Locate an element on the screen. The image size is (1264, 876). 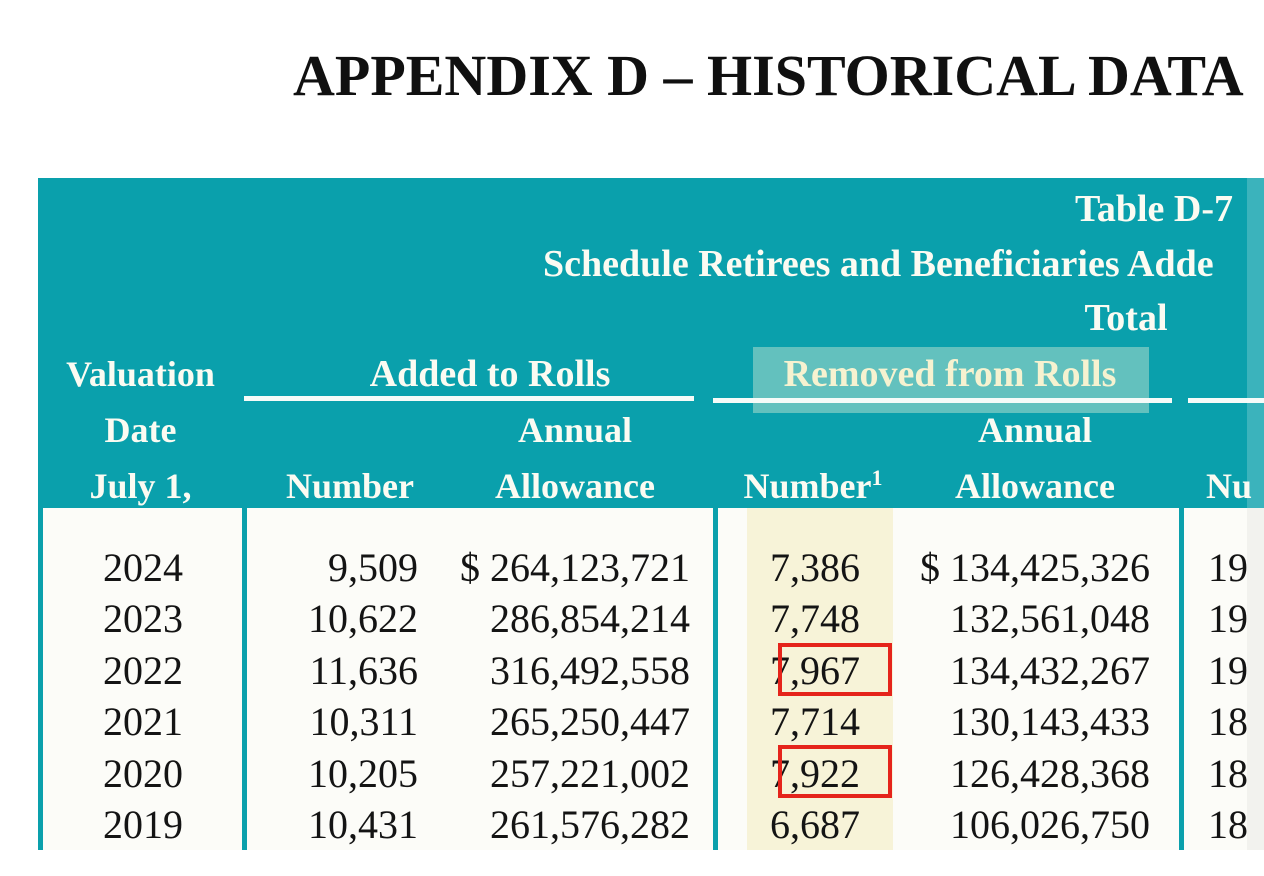
cell-year: 2024 is located at coordinates (143, 567).